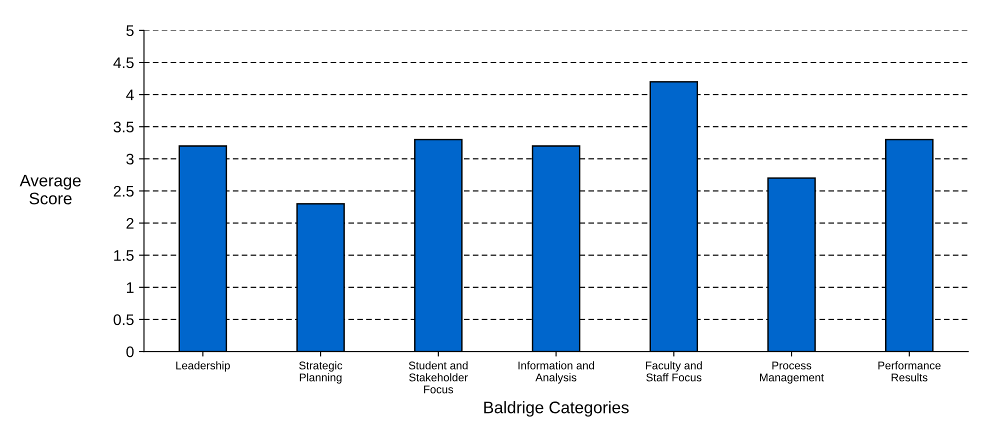 Image resolution: width=993 pixels, height=434 pixels. Describe the element at coordinates (556, 372) in the screenshot. I see `x-tick-label: Information and Analysis` at that location.